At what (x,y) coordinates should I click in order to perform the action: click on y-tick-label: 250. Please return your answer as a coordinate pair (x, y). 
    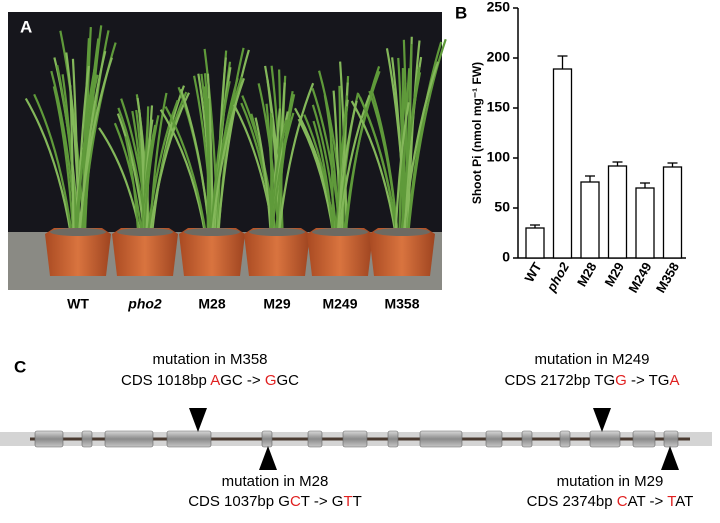
    Looking at the image, I should click on (499, 7).